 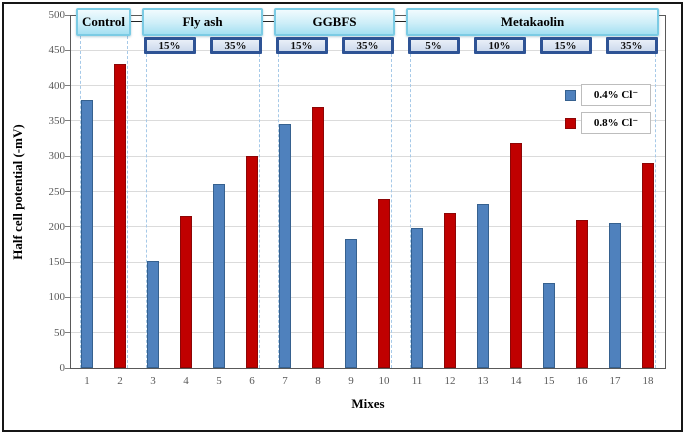 I want to click on group-header-box: Metakaolin, so click(x=532, y=22).